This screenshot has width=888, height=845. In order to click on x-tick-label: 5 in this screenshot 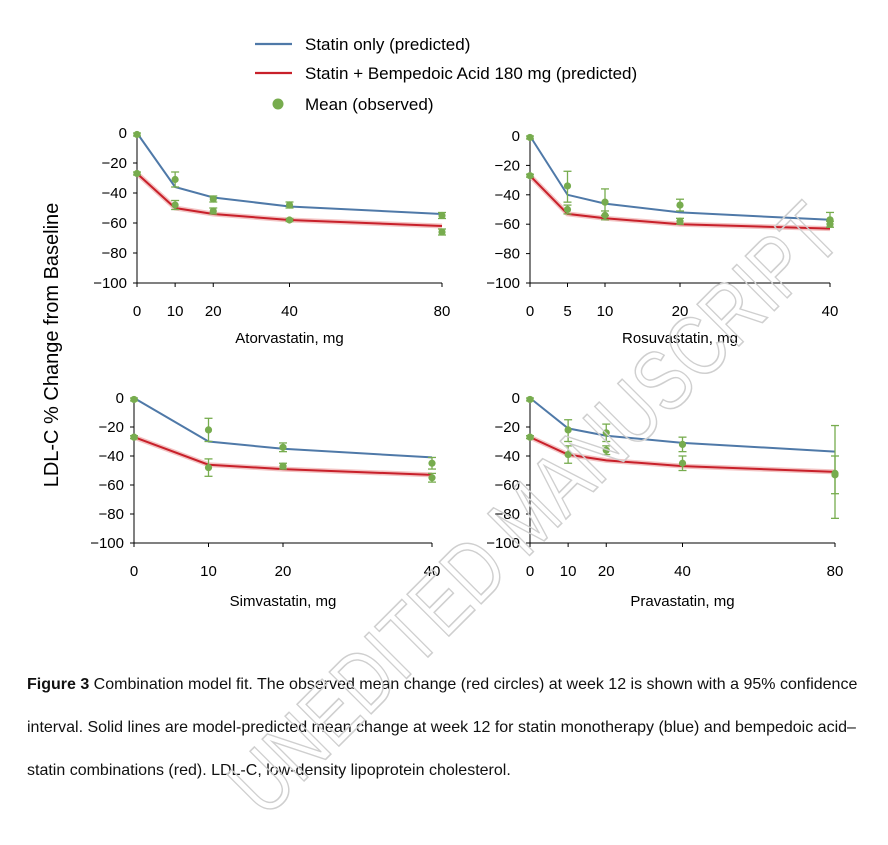, I will do `click(567, 311)`.